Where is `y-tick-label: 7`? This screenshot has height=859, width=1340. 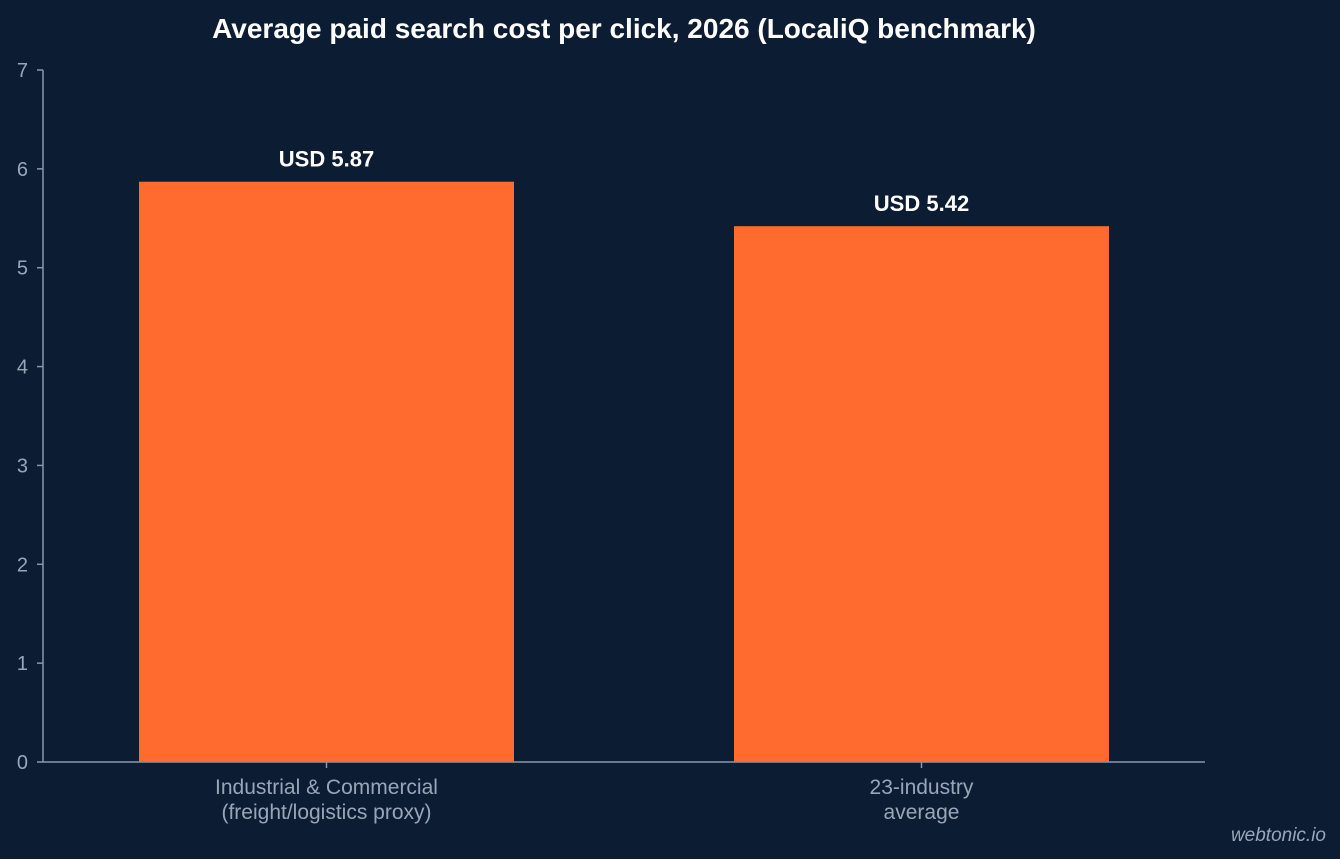
y-tick-label: 7 is located at coordinates (22, 71).